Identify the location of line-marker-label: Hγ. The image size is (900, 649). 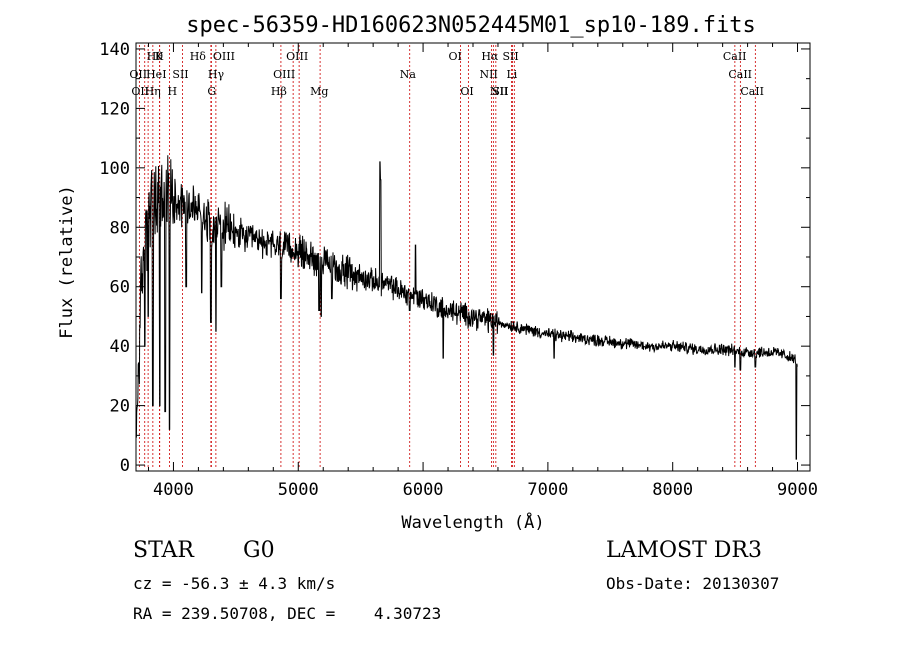
(216, 74).